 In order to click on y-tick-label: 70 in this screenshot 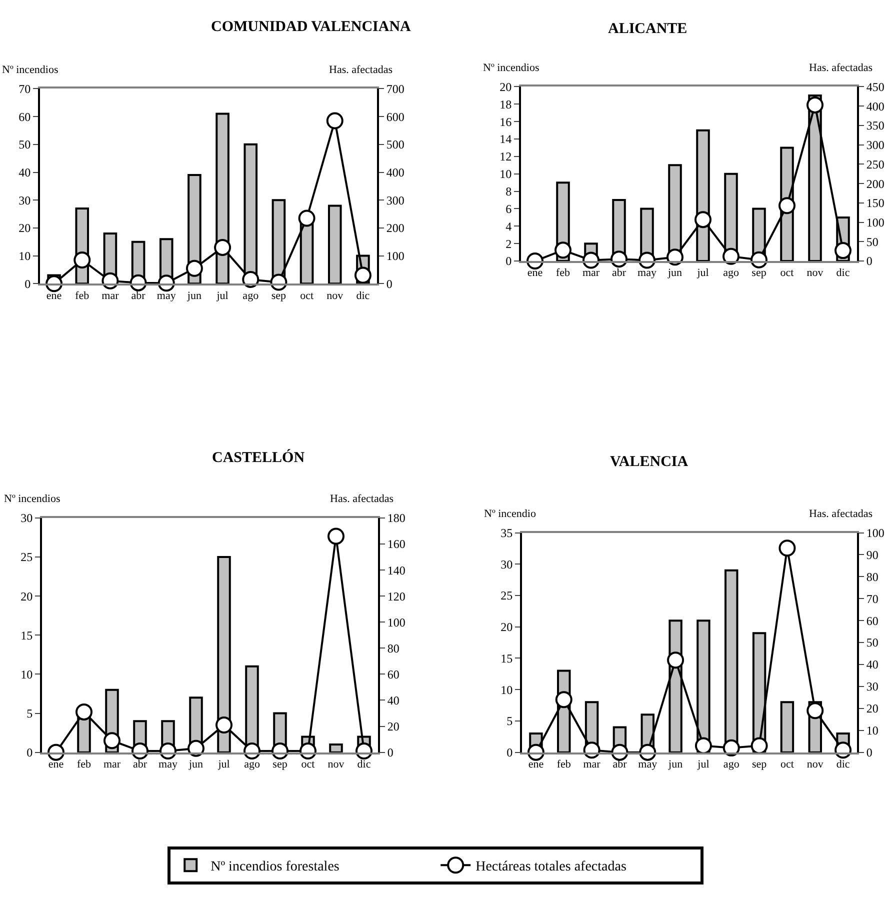, I will do `click(24, 89)`.